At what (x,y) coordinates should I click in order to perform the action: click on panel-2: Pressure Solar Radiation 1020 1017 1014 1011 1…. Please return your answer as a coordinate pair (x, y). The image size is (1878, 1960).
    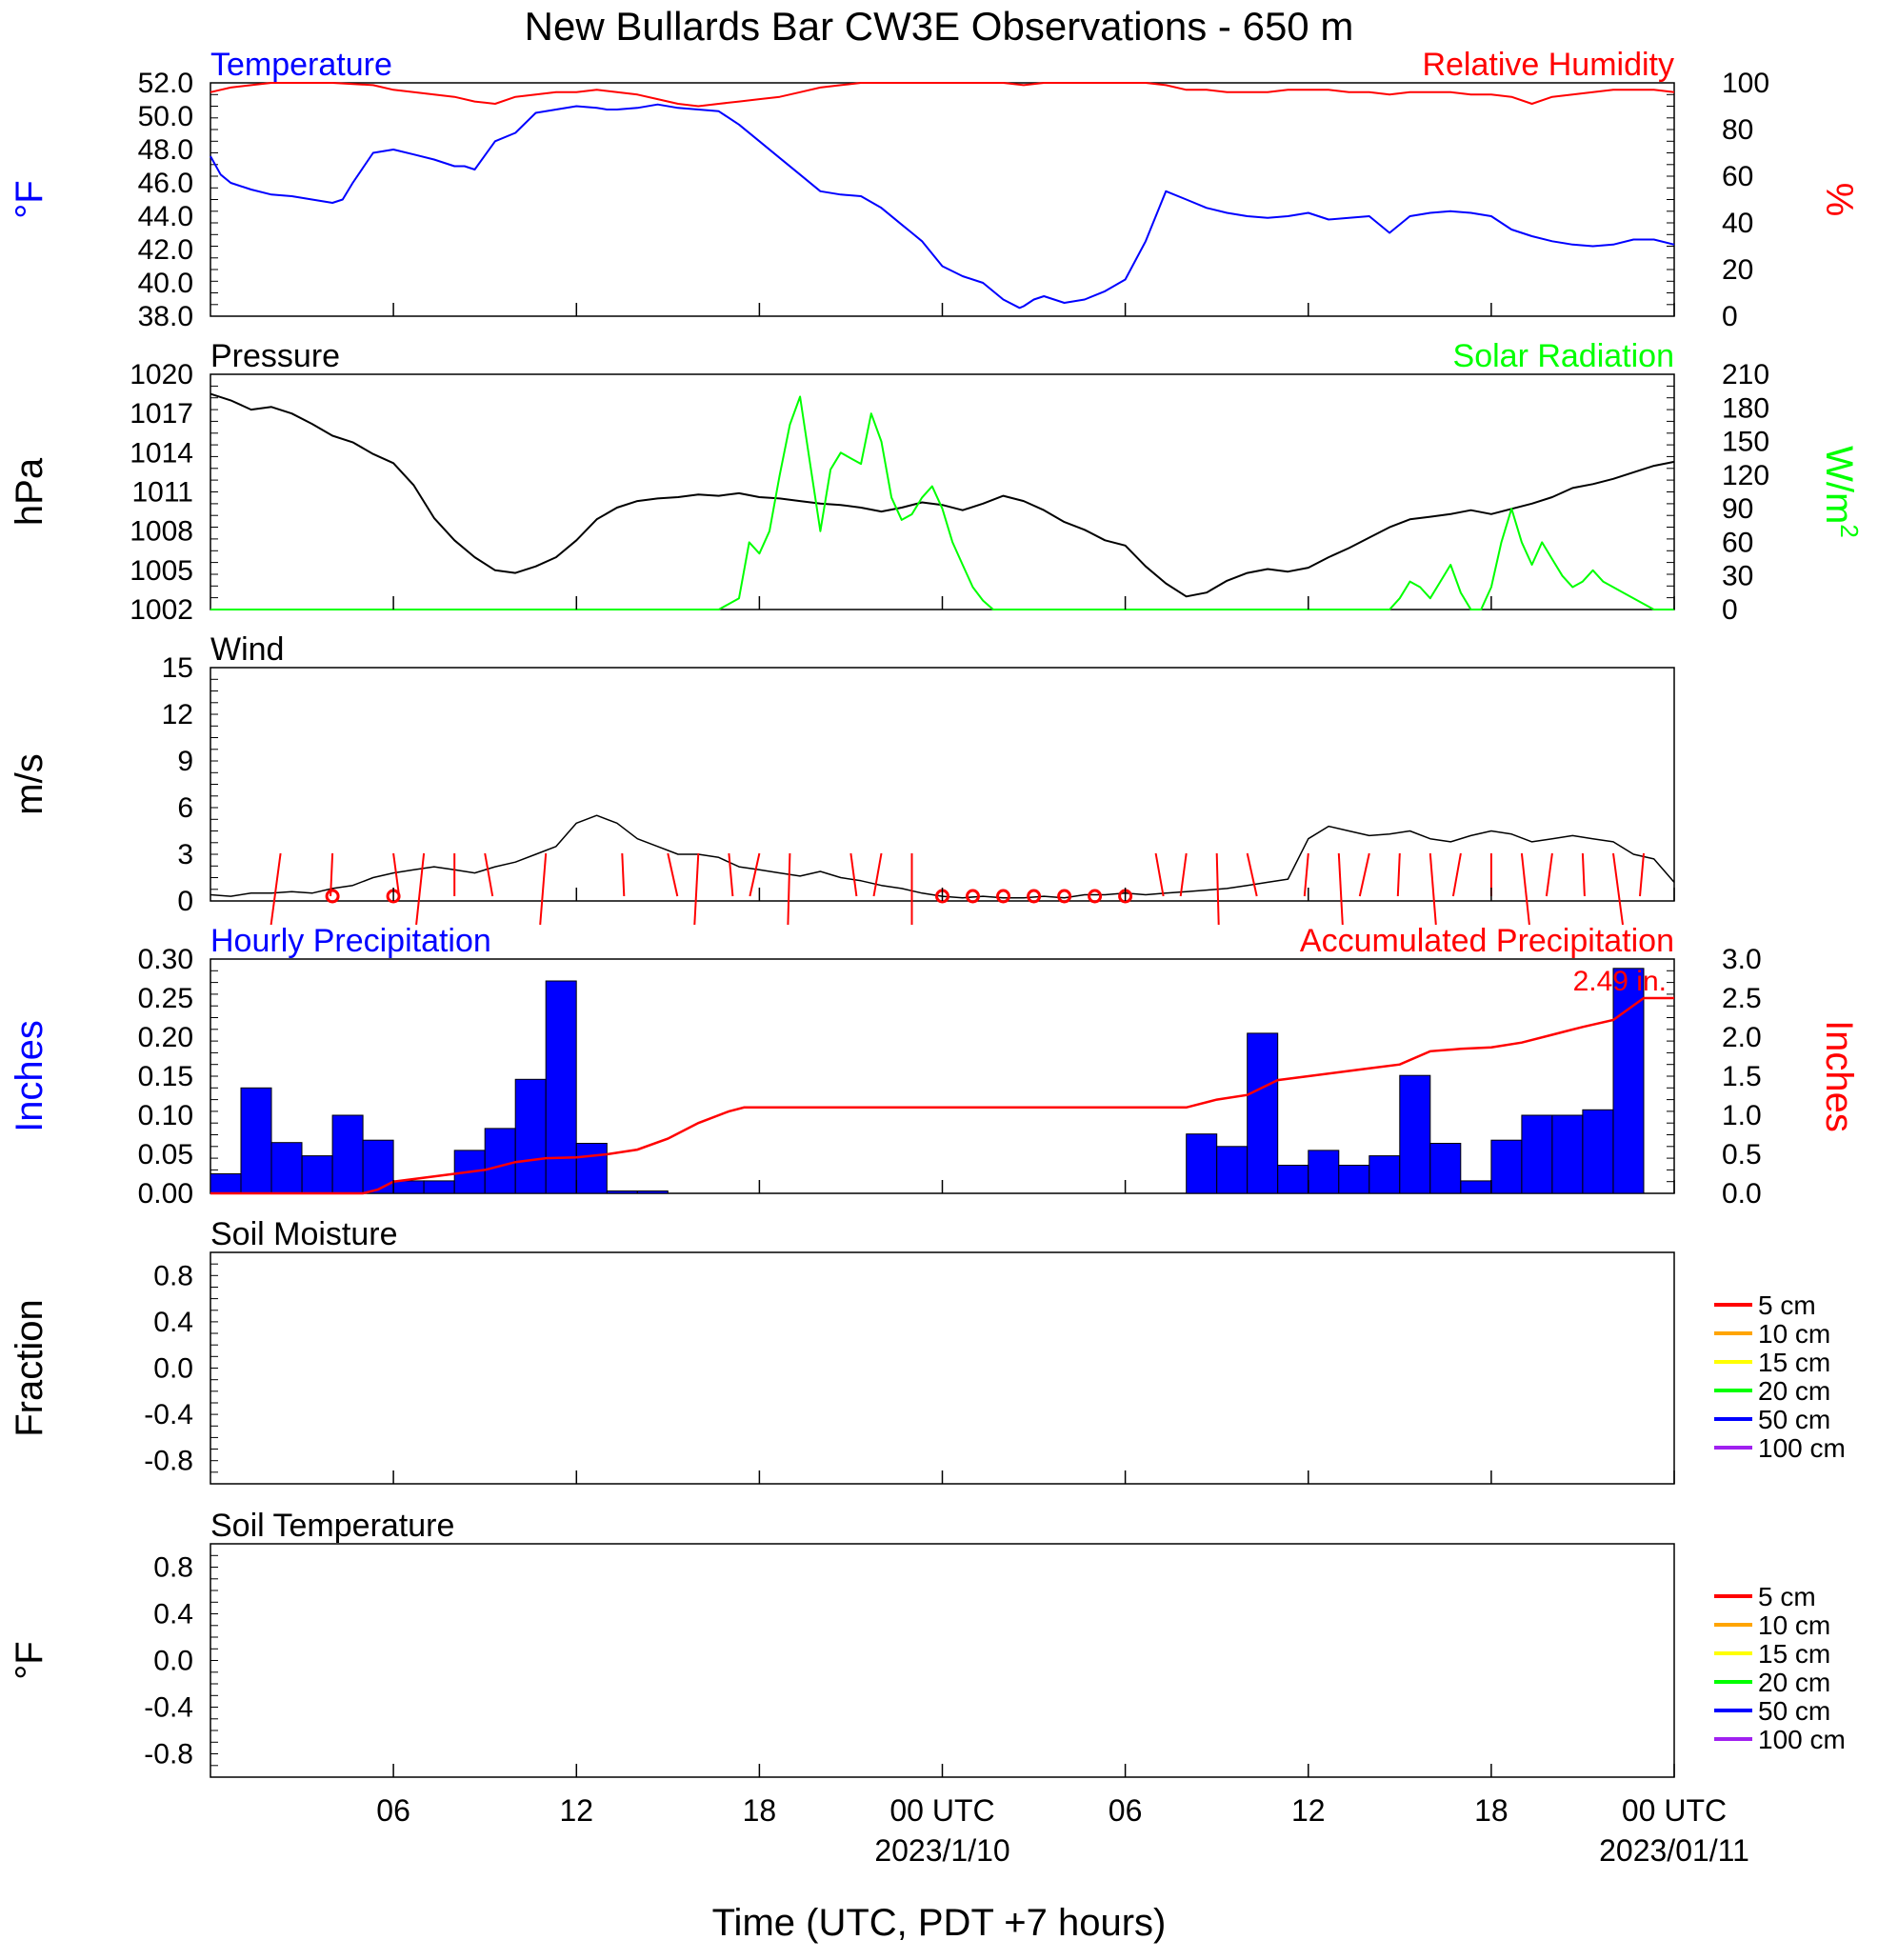
    Looking at the image, I should click on (936, 482).